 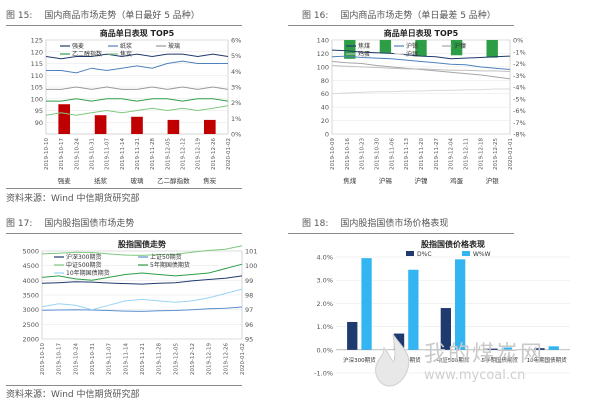 I want to click on y-tick-label-right: 95, so click(x=249, y=340).